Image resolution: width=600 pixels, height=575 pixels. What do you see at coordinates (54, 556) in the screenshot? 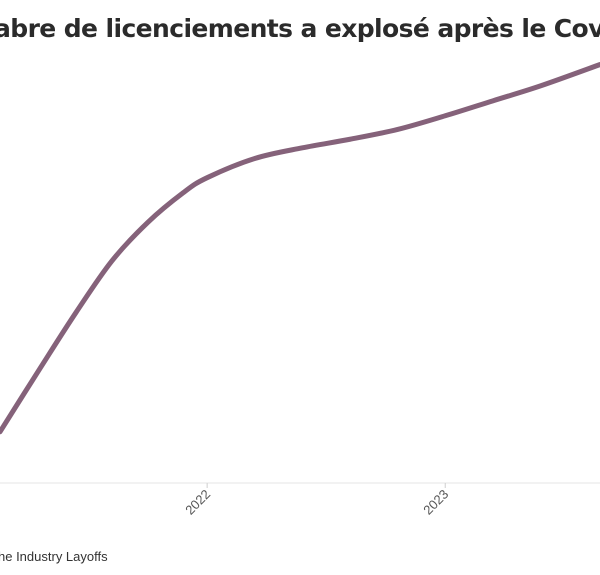
I see `source-note: he Industry Layoffs` at bounding box center [54, 556].